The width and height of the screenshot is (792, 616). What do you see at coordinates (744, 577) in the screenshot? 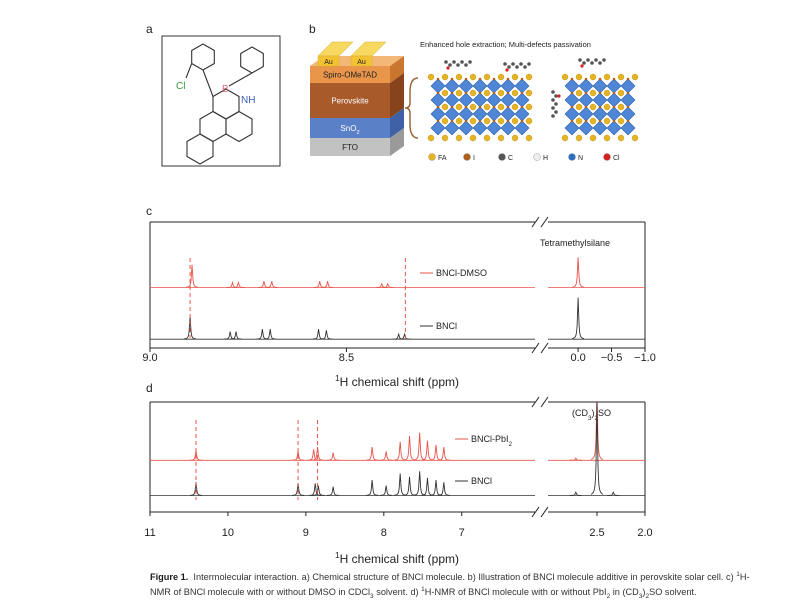
I see `caption-run: H-` at bounding box center [744, 577].